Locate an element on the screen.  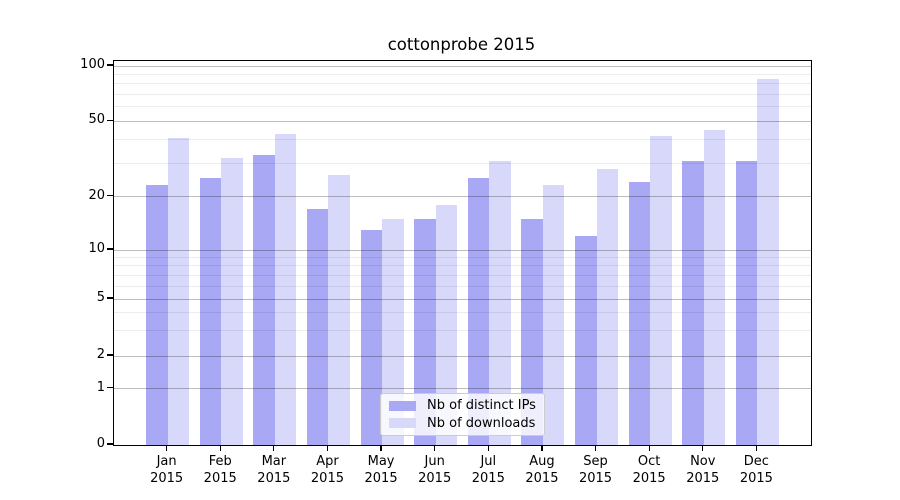
bar-downloads-may is located at coordinates (393, 331).